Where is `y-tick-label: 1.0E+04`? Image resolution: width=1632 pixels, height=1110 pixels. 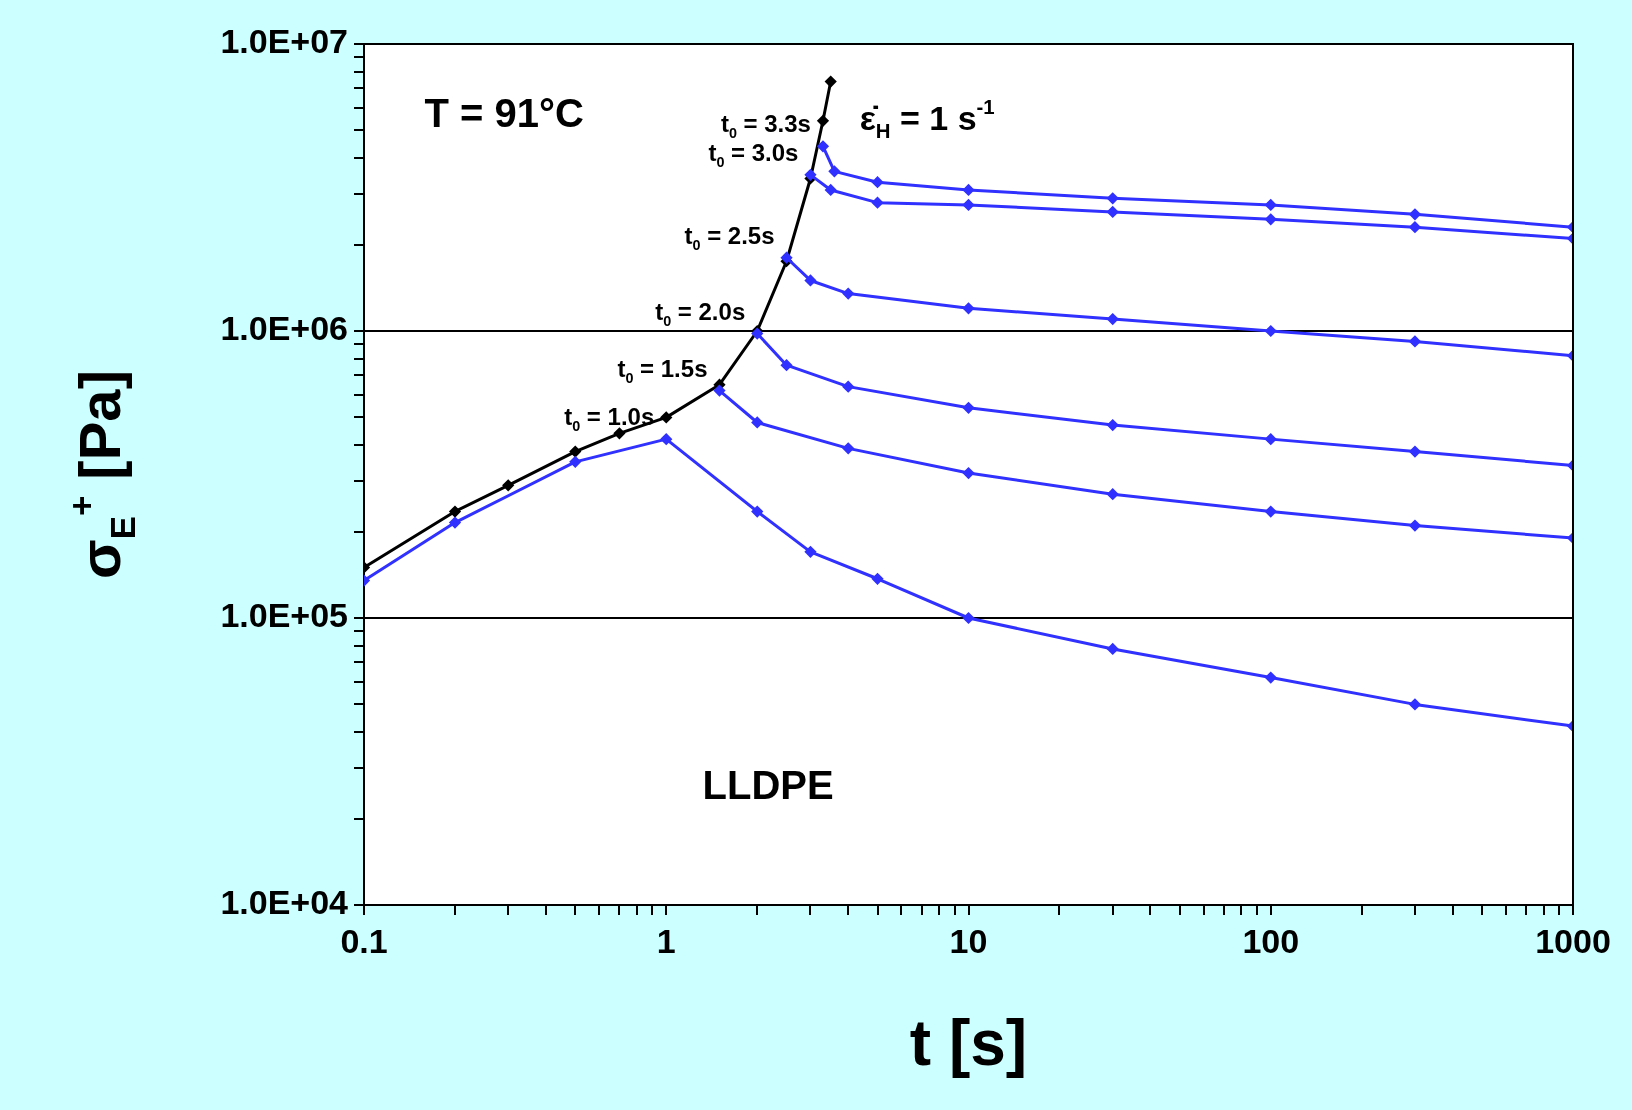 y-tick-label: 1.0E+04 is located at coordinates (284, 902).